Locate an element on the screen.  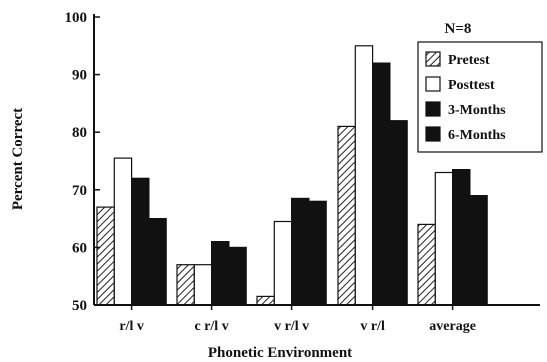
legend-label: Posttest is located at coordinates (471, 85).